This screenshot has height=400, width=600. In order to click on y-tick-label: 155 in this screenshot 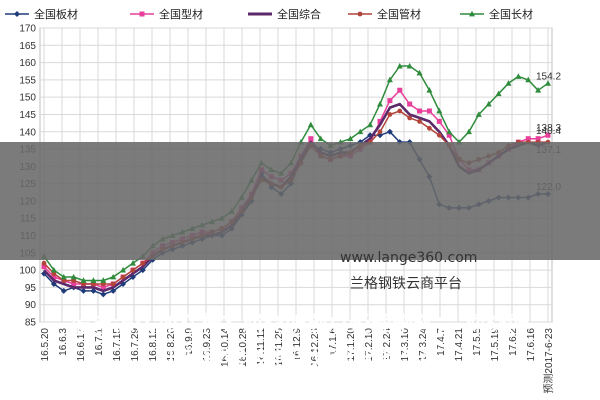, I will do `click(27, 80)`.